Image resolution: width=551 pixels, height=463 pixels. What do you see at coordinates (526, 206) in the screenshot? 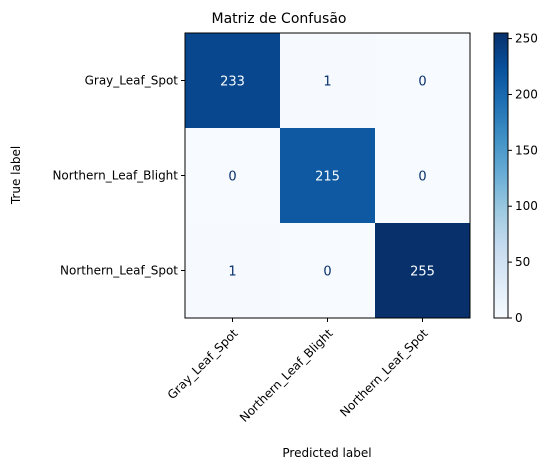
I see `colorbar-tick-label: 100` at bounding box center [526, 206].